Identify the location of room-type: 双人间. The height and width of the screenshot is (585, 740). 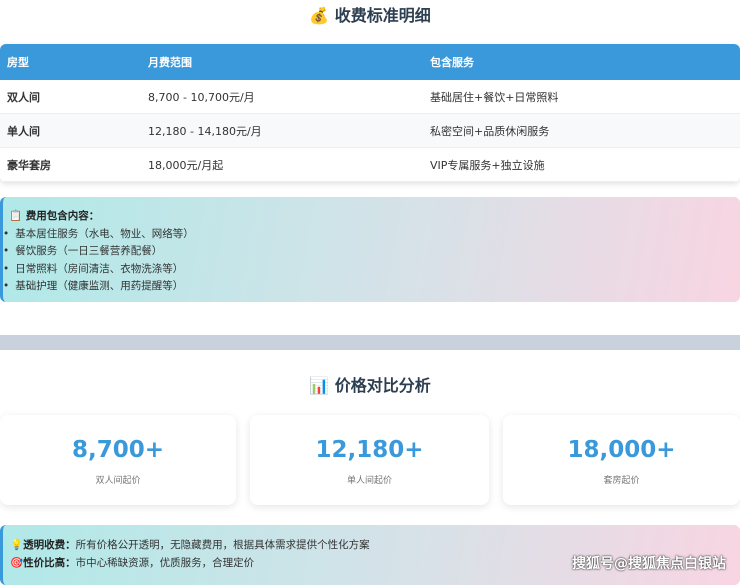
(23, 97).